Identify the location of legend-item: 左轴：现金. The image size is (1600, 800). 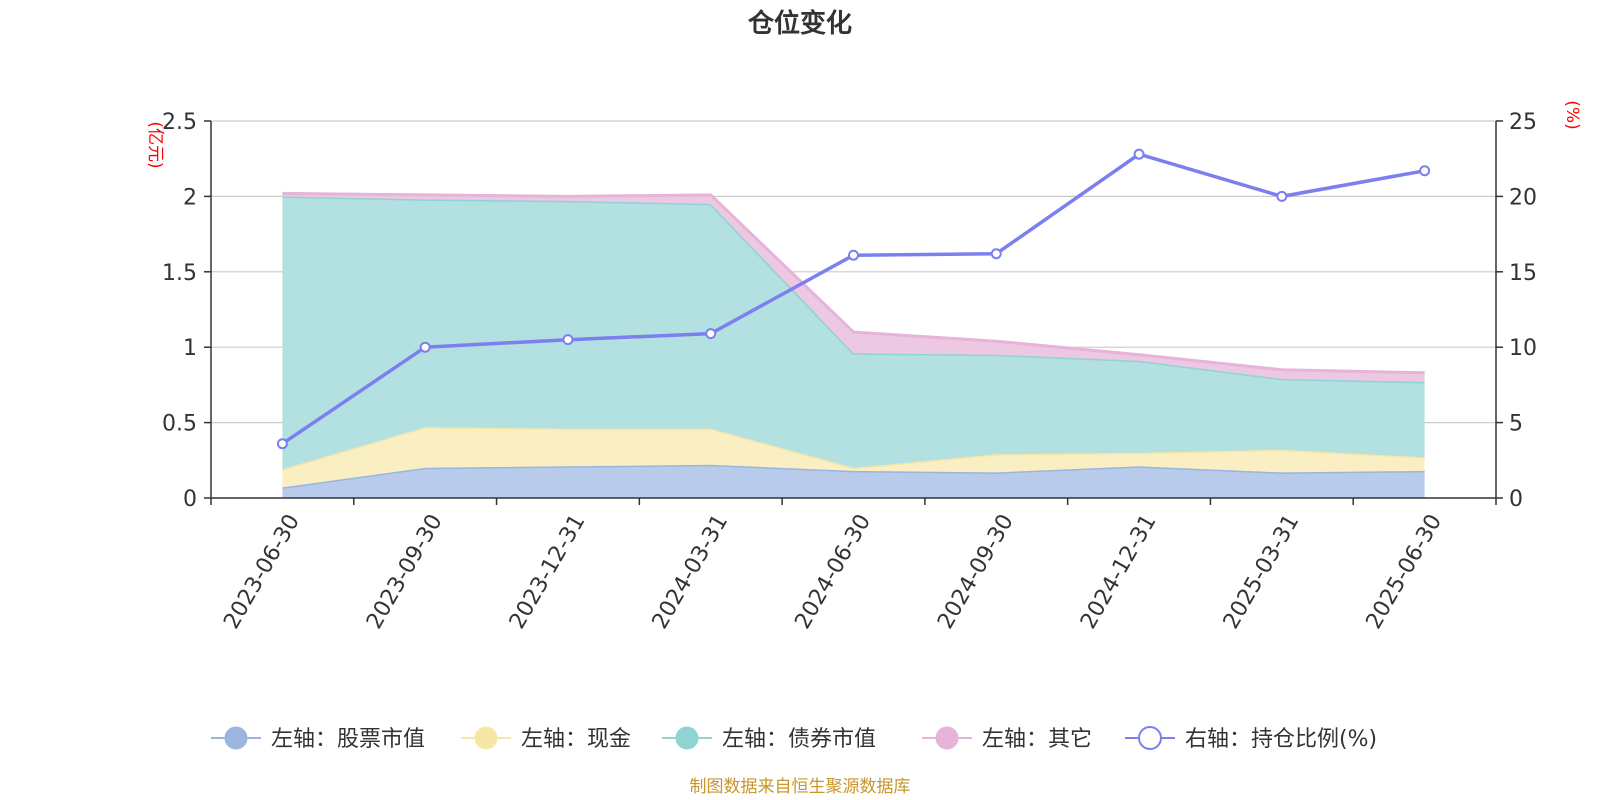
(546, 739).